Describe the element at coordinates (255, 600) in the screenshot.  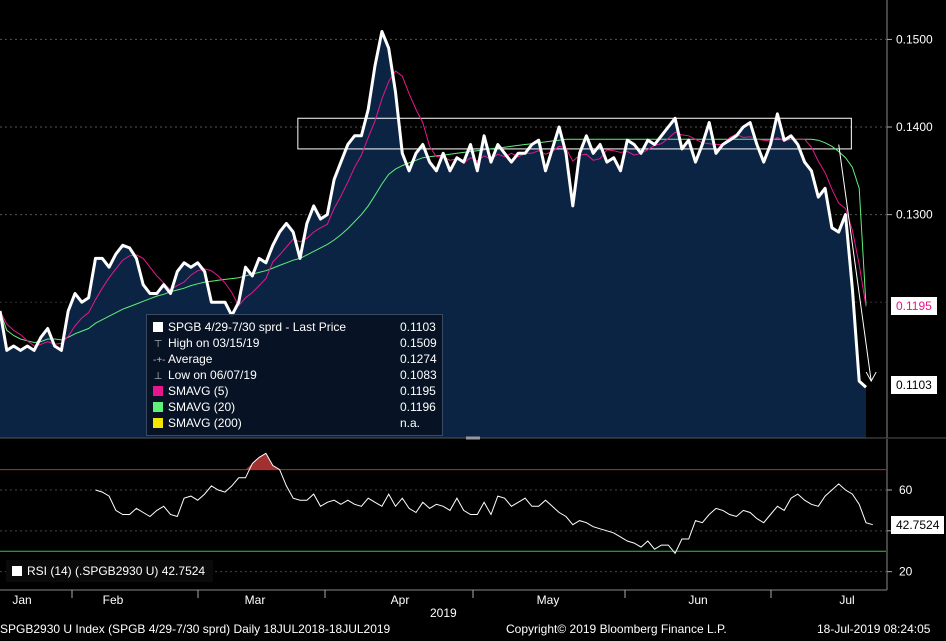
I see `x-tick-label-2: Mar` at that location.